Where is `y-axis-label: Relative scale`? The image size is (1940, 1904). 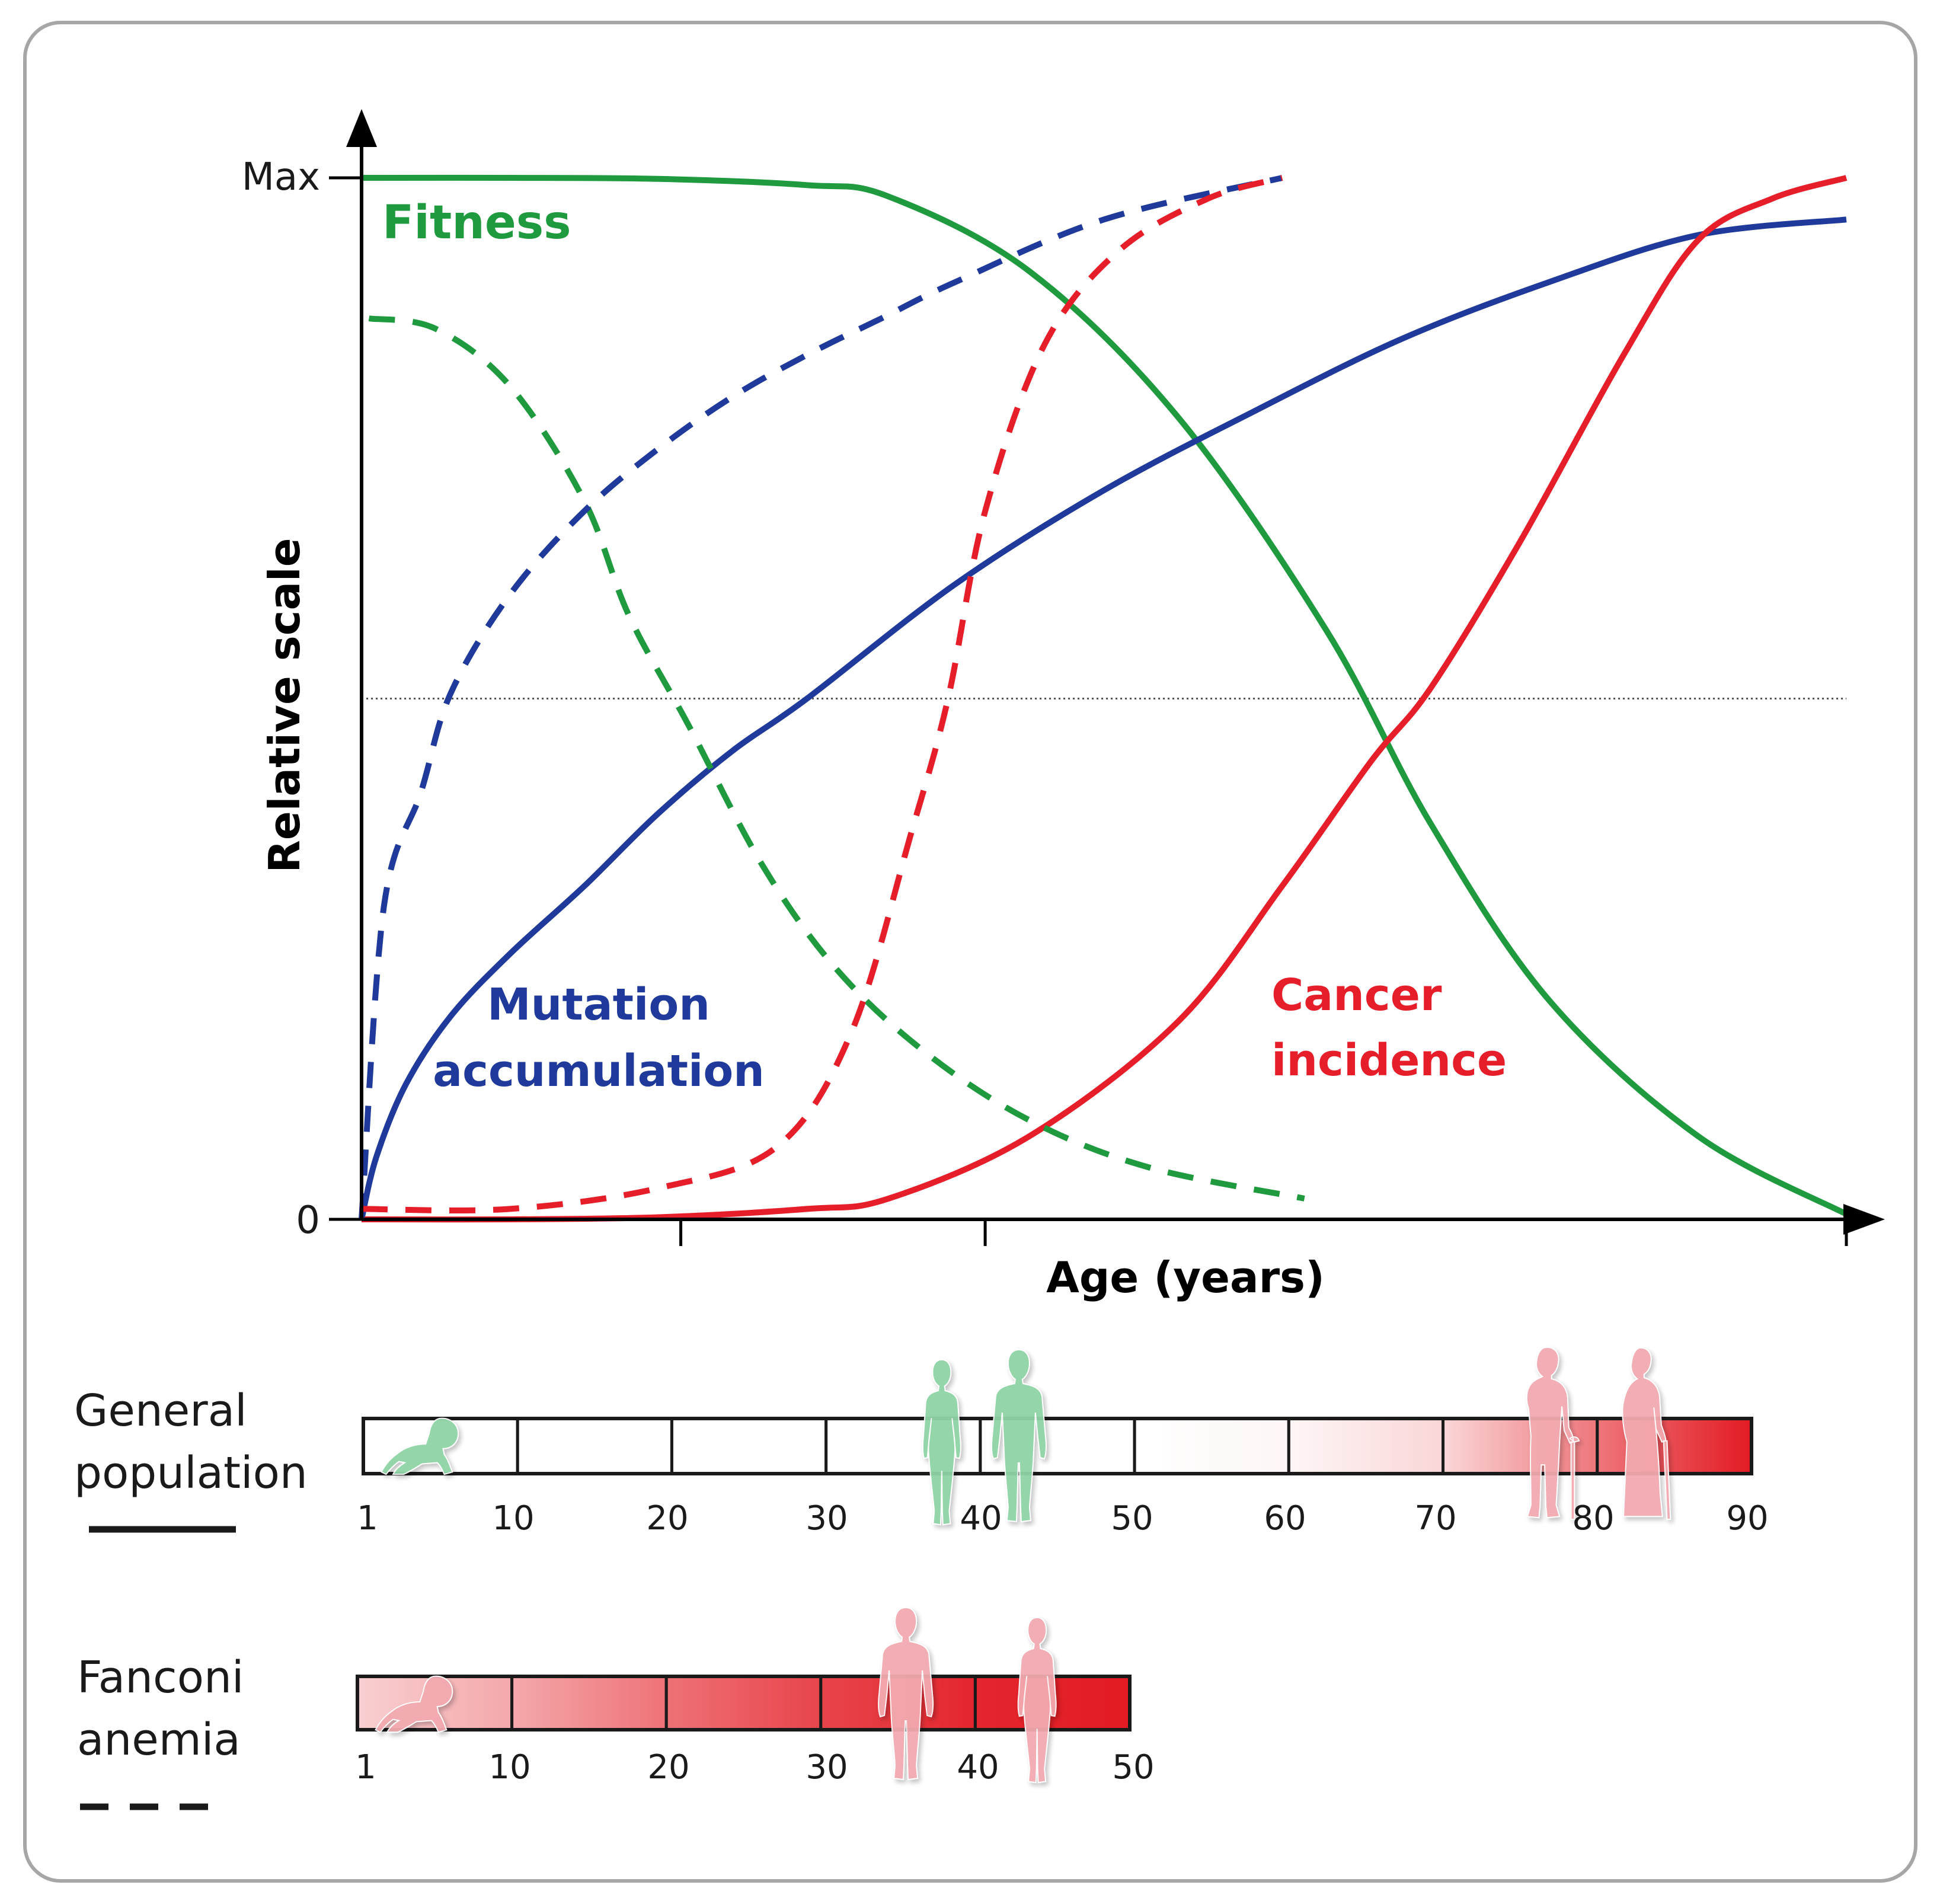 y-axis-label: Relative scale is located at coordinates (284, 705).